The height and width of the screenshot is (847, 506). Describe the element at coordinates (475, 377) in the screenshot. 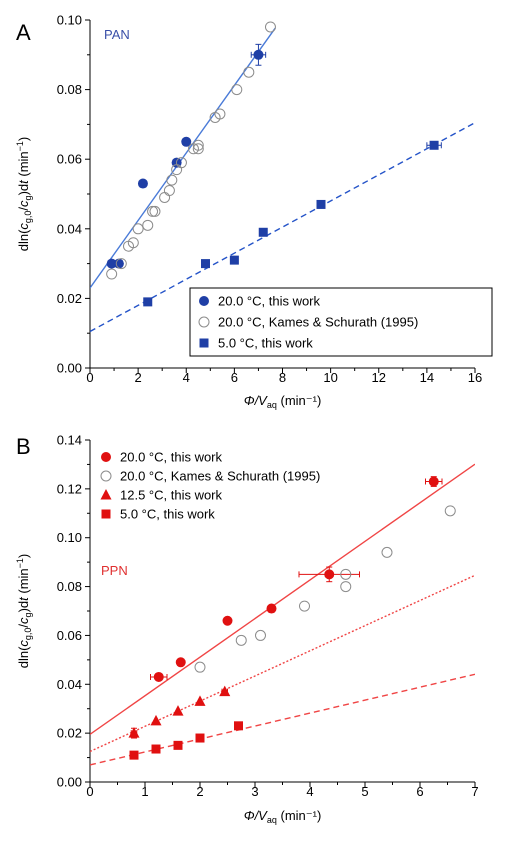

I see `x-tick-label: 16` at that location.